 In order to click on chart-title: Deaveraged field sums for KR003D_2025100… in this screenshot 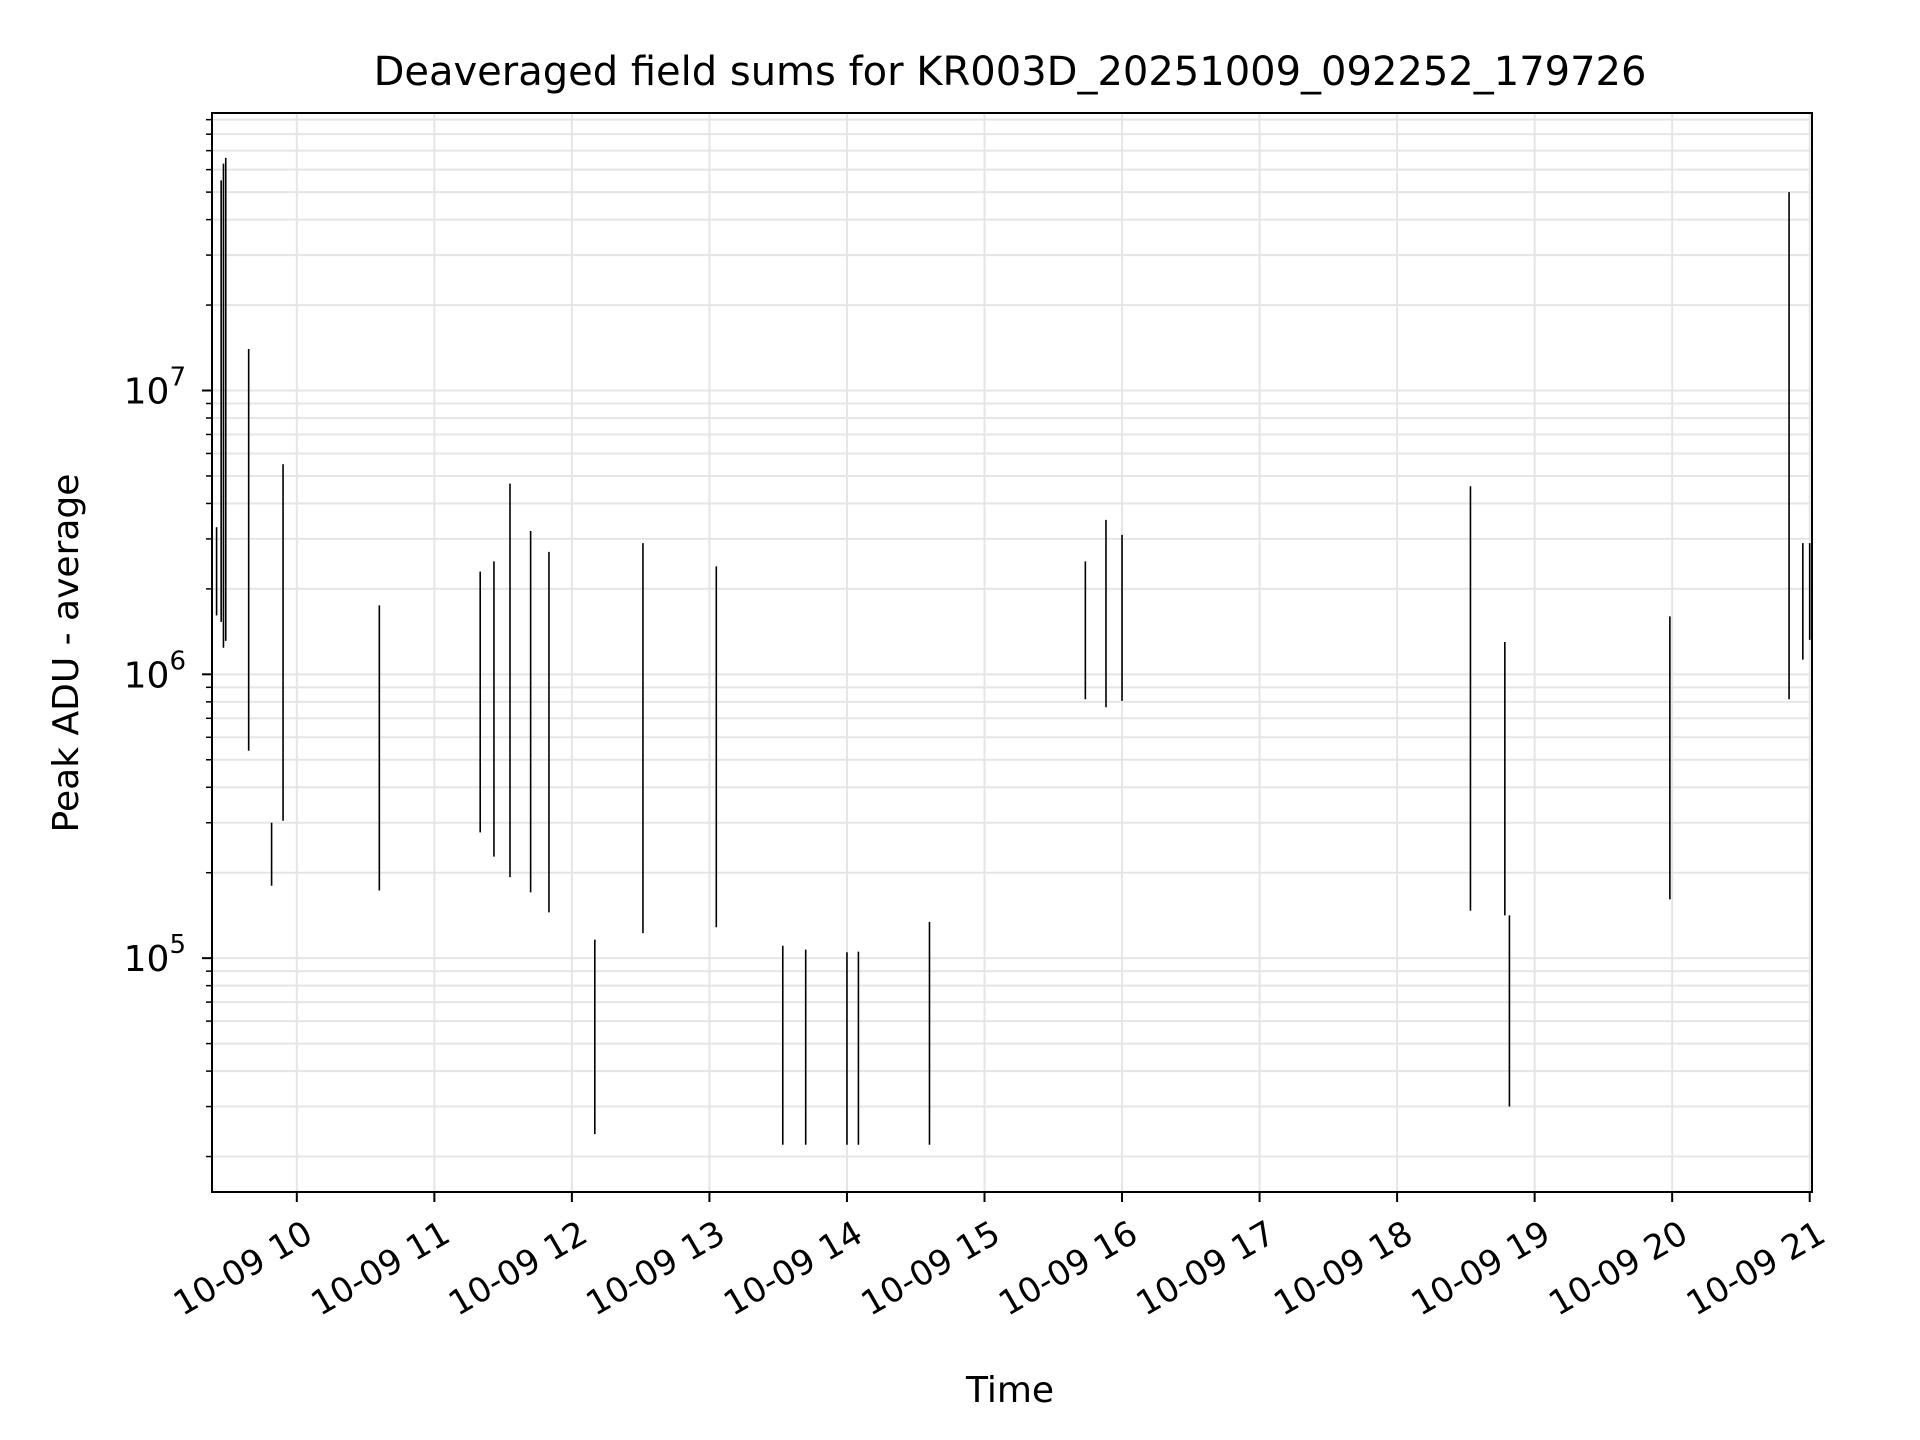, I will do `click(1010, 72)`.